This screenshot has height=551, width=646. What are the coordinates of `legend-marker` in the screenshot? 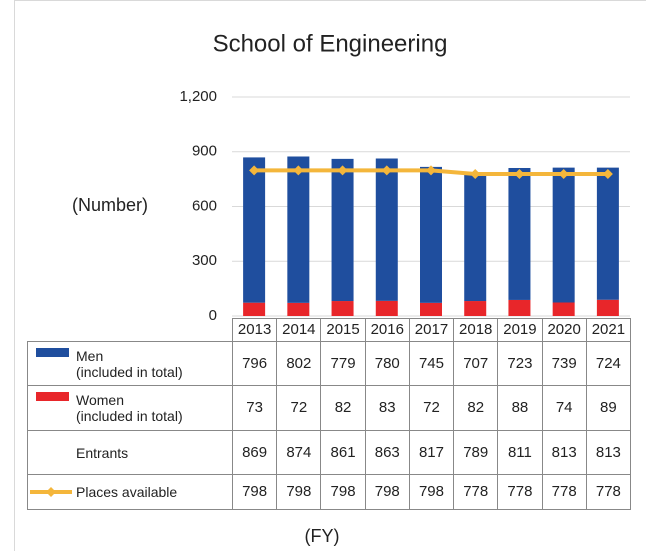 It's located at (51, 492).